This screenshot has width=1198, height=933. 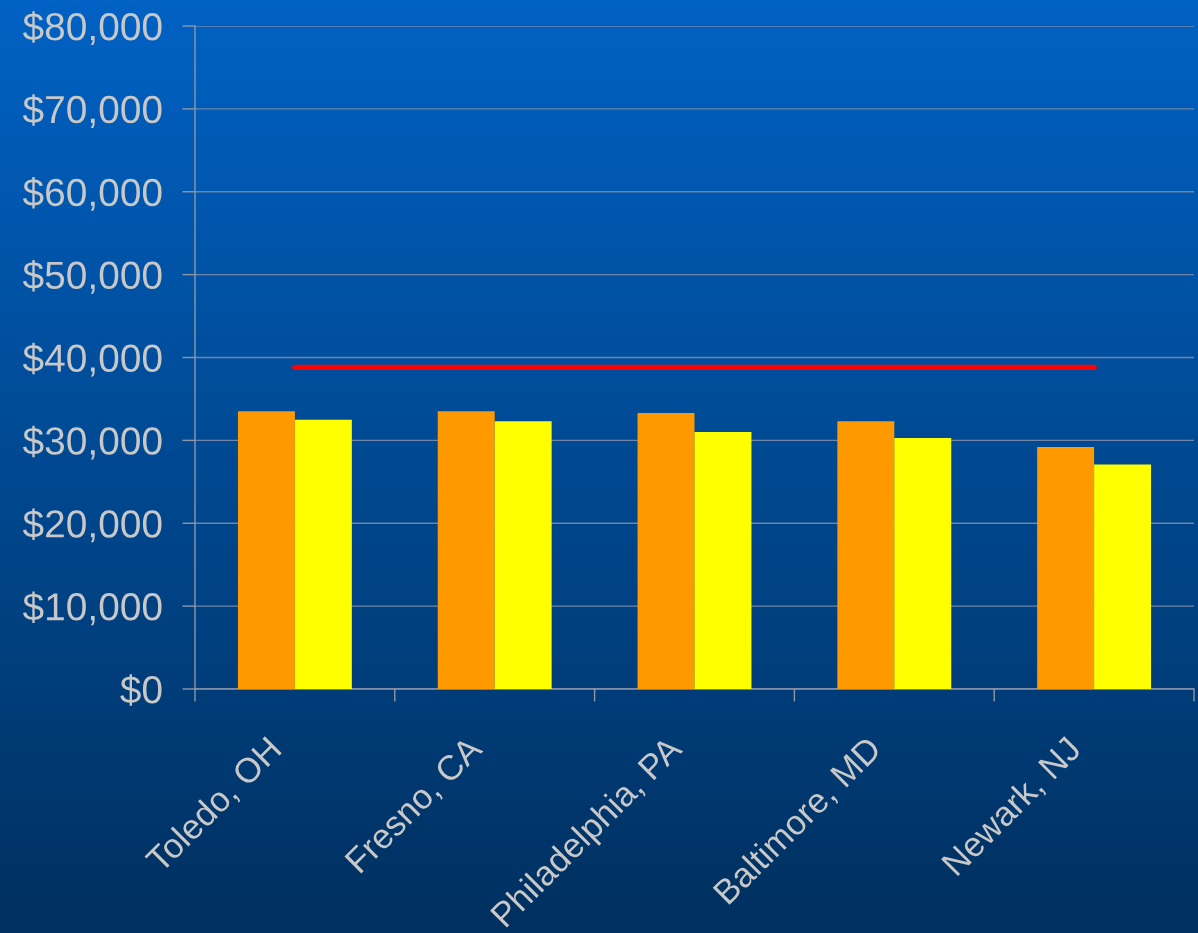 What do you see at coordinates (92, 525) in the screenshot?
I see `y-tick-label: $20,000` at bounding box center [92, 525].